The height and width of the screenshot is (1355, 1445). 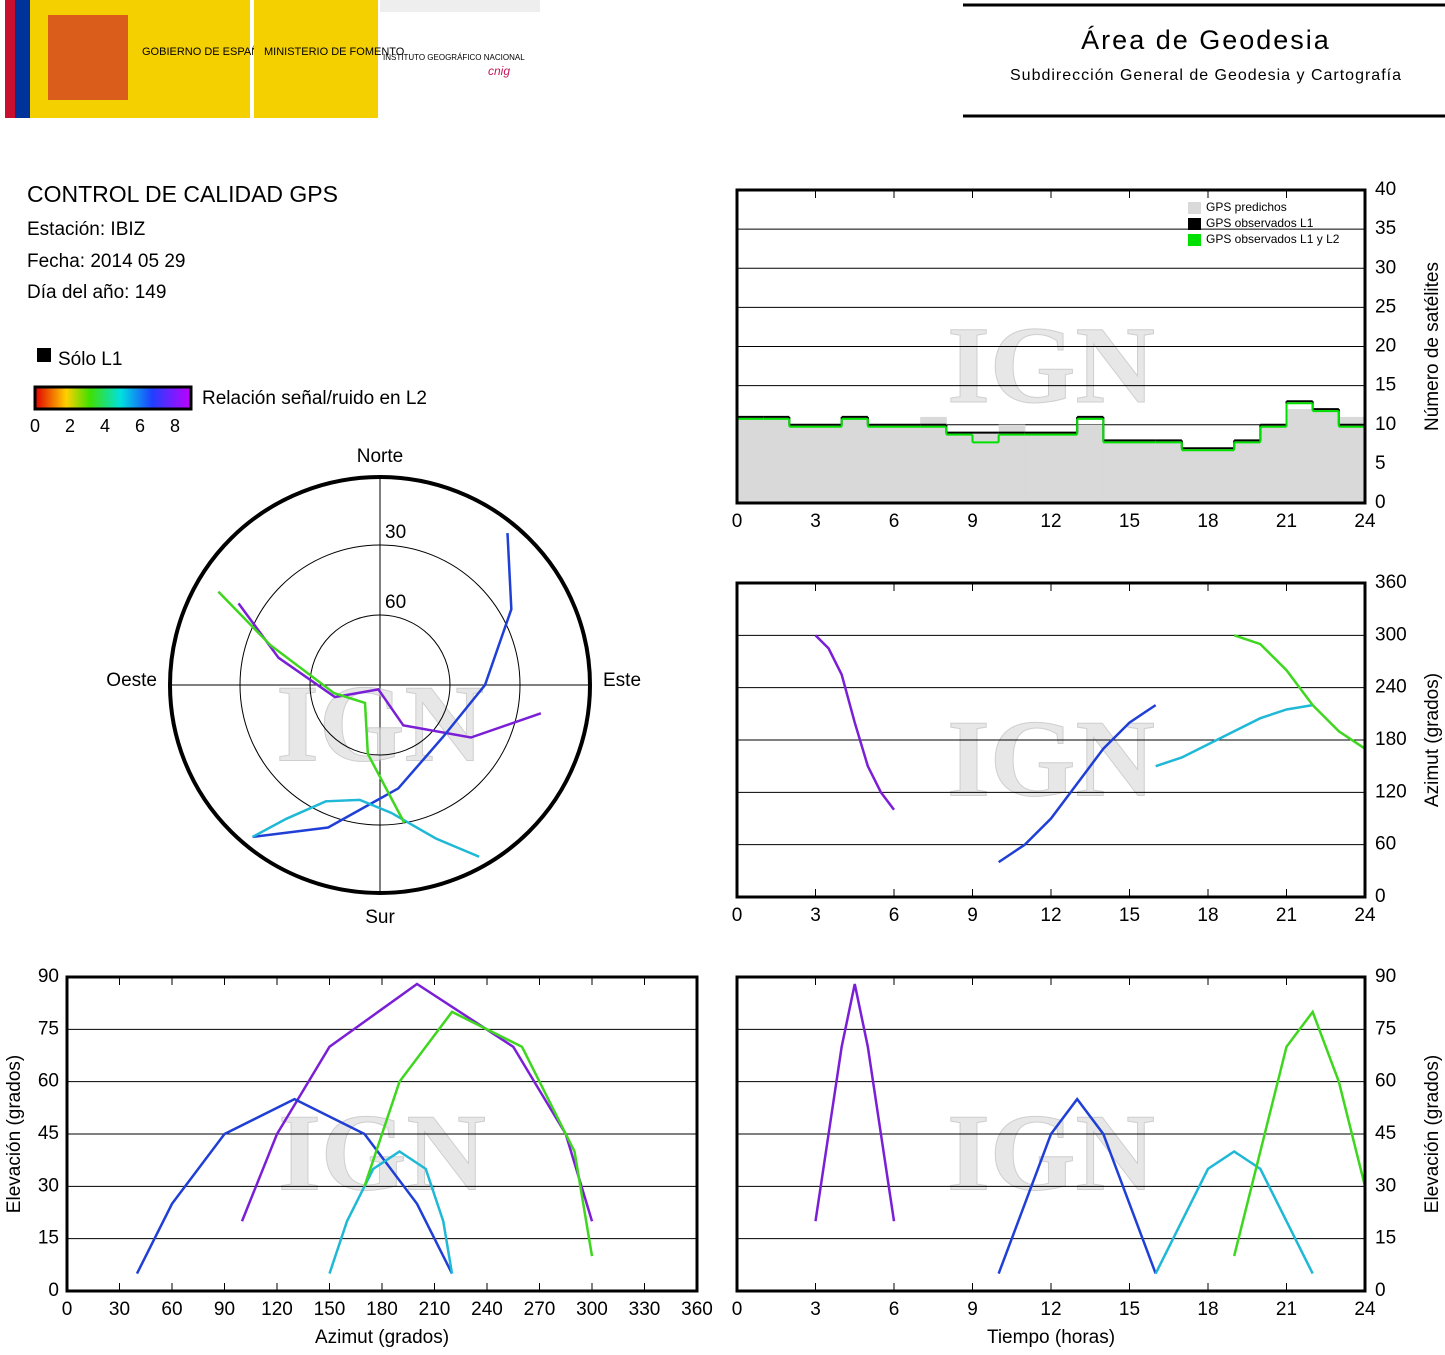 What do you see at coordinates (1432, 1134) in the screenshot?
I see `y-axis-label: Elevación (grados)` at bounding box center [1432, 1134].